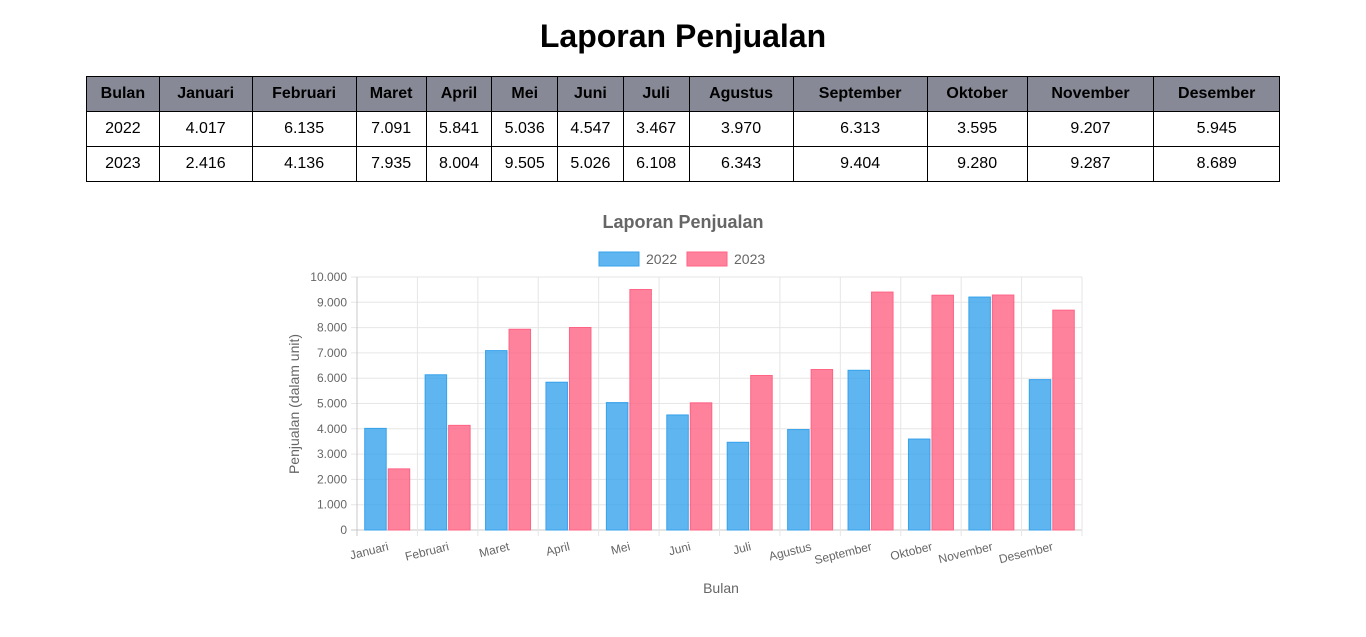 The width and height of the screenshot is (1366, 637). What do you see at coordinates (738, 486) in the screenshot?
I see `bar-2022-Juli` at bounding box center [738, 486].